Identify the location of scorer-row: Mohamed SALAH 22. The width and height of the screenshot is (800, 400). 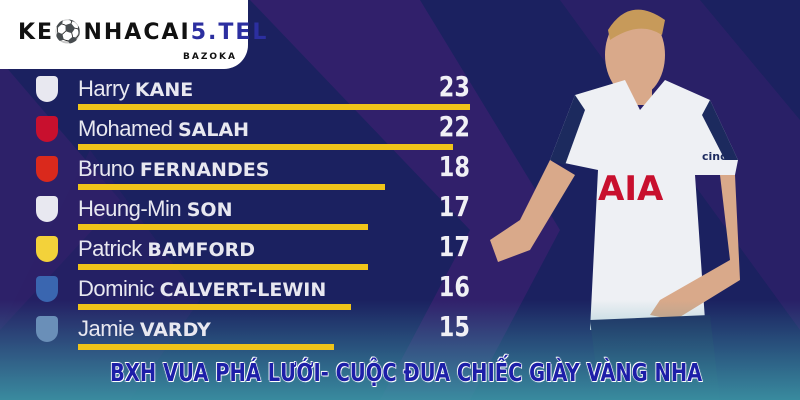
(240, 132).